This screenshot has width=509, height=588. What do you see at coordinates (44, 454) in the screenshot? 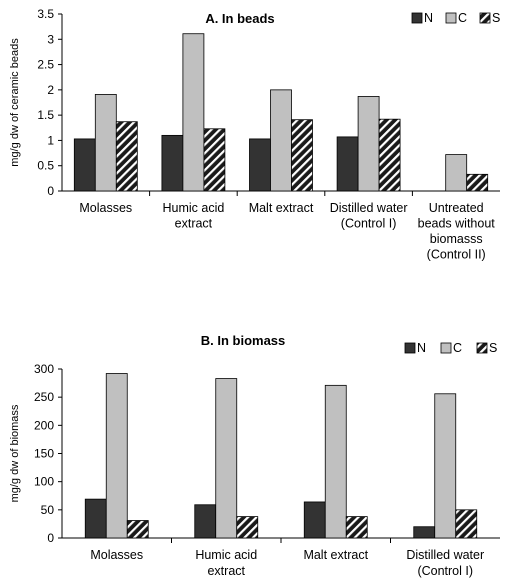
I see `y-tick-label: 150` at bounding box center [44, 454].